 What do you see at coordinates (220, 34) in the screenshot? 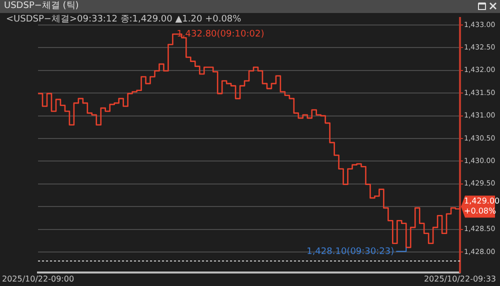
I see `annotation: 1,432.80(09:10:02)` at bounding box center [220, 34].